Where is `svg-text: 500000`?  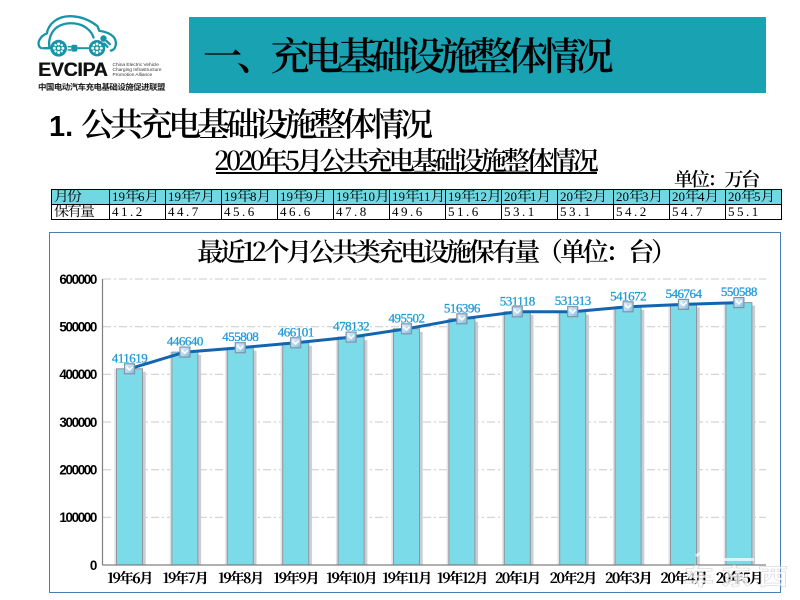
svg-text: 500000 is located at coordinates (77, 327).